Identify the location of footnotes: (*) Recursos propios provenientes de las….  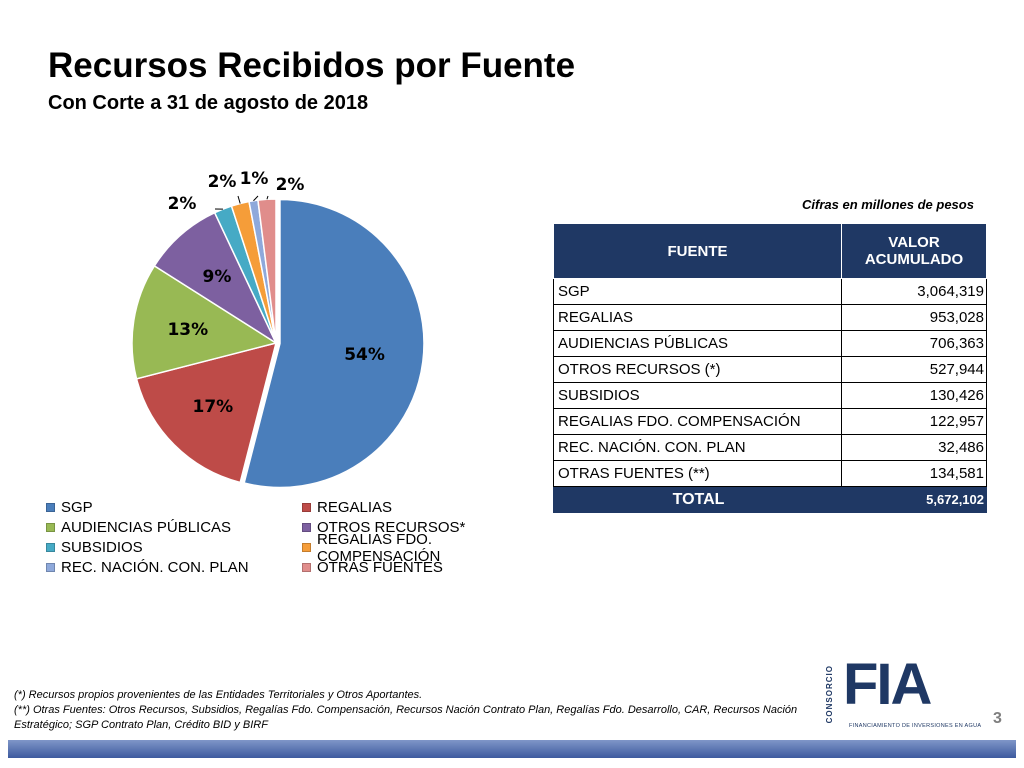
(414, 710).